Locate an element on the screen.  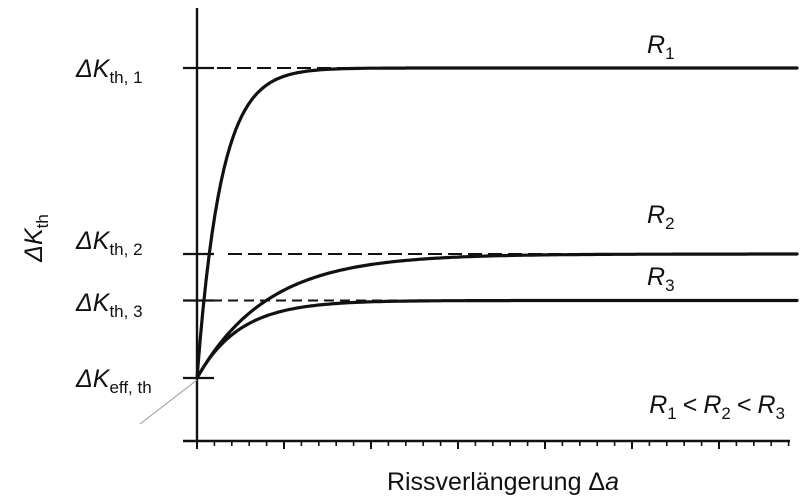
axis-extension is located at coordinates (168, 402).